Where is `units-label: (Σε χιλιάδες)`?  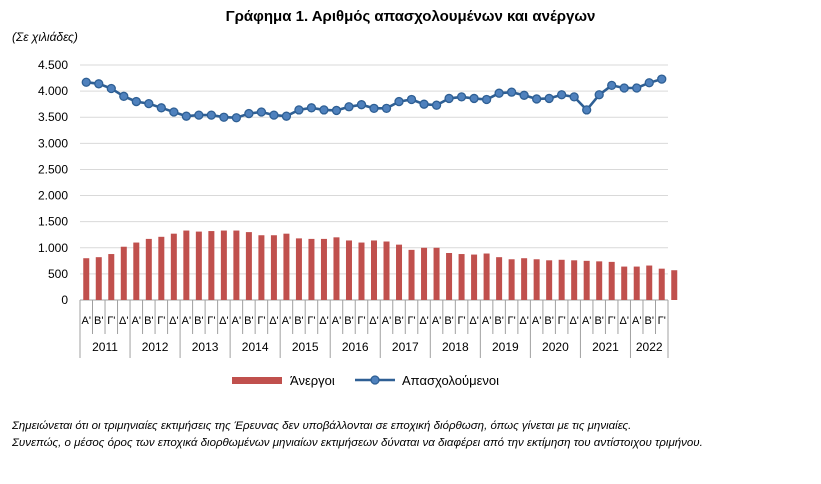
units-label: (Σε χιλιάδες) is located at coordinates (45, 37).